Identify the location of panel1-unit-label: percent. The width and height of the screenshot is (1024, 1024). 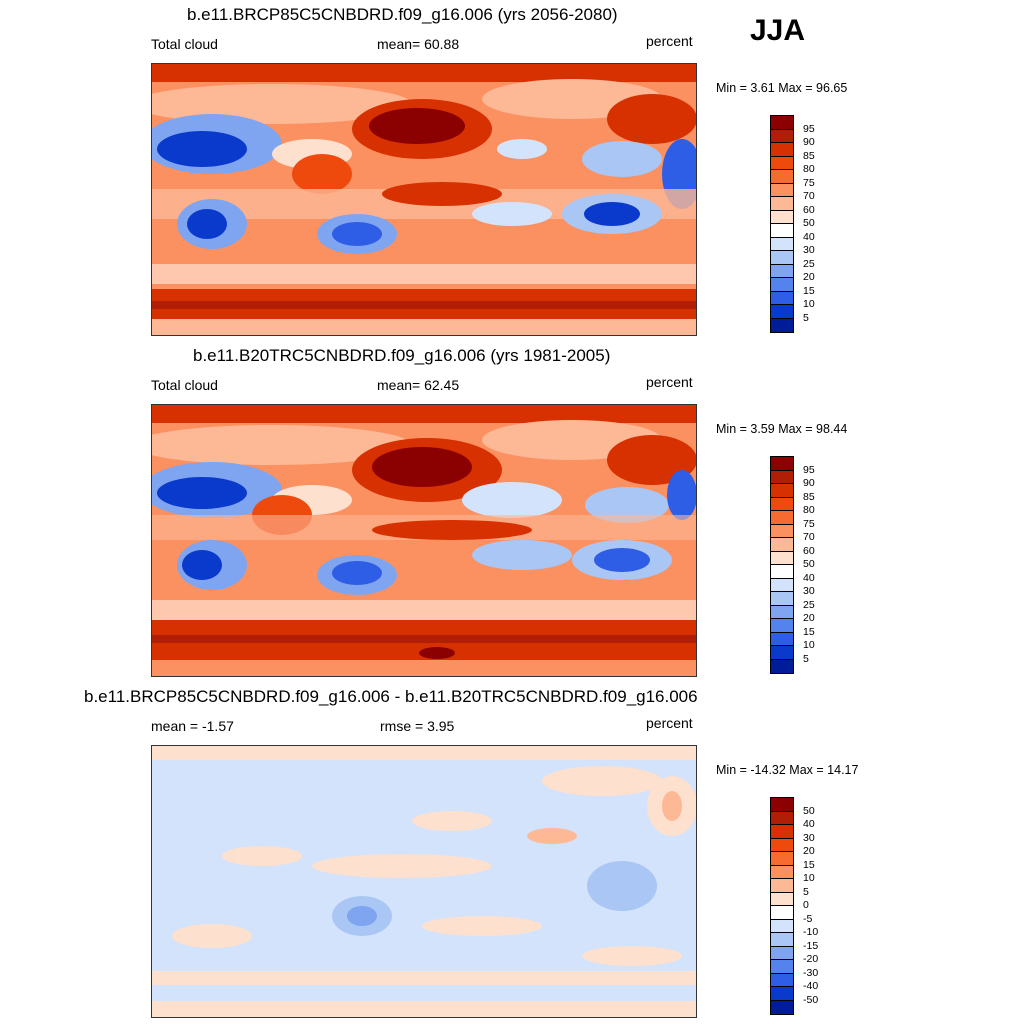
(669, 41).